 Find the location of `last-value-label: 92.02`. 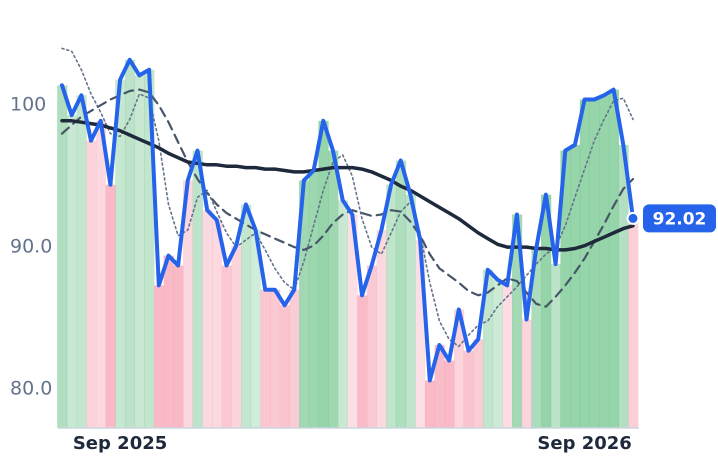

last-value-label: 92.02 is located at coordinates (680, 219).